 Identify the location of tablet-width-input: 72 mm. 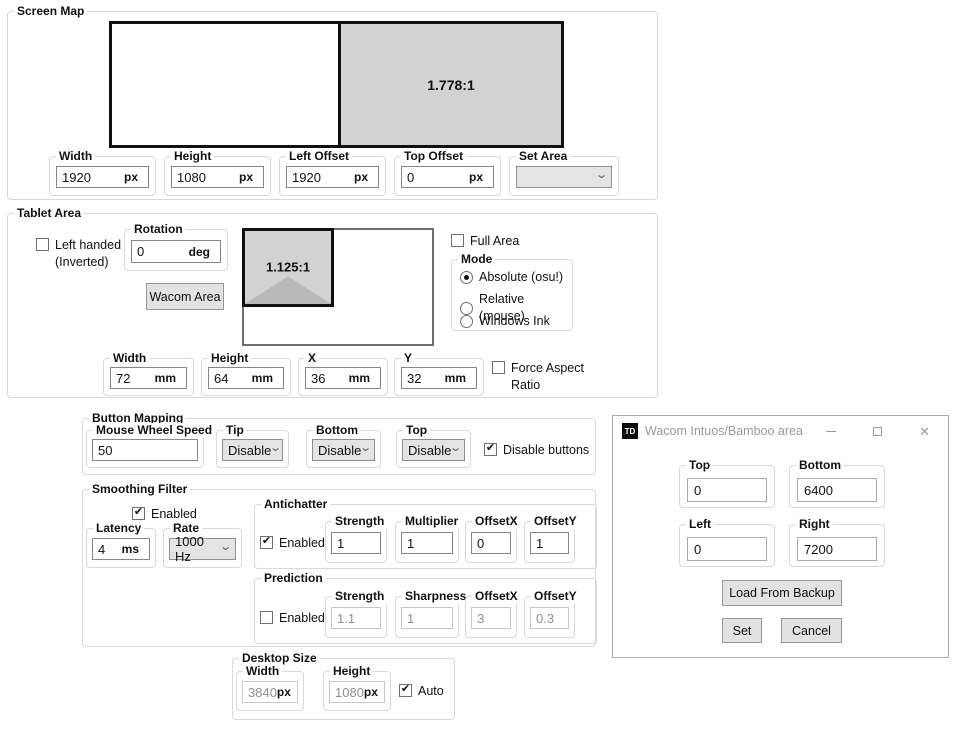
(148, 378).